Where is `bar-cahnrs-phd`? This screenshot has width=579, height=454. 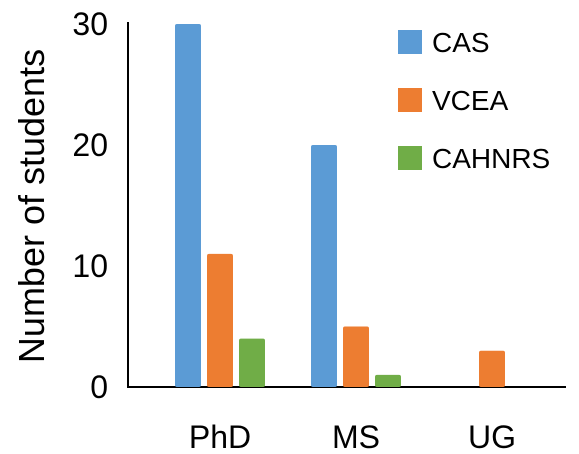 bar-cahnrs-phd is located at coordinates (252, 362).